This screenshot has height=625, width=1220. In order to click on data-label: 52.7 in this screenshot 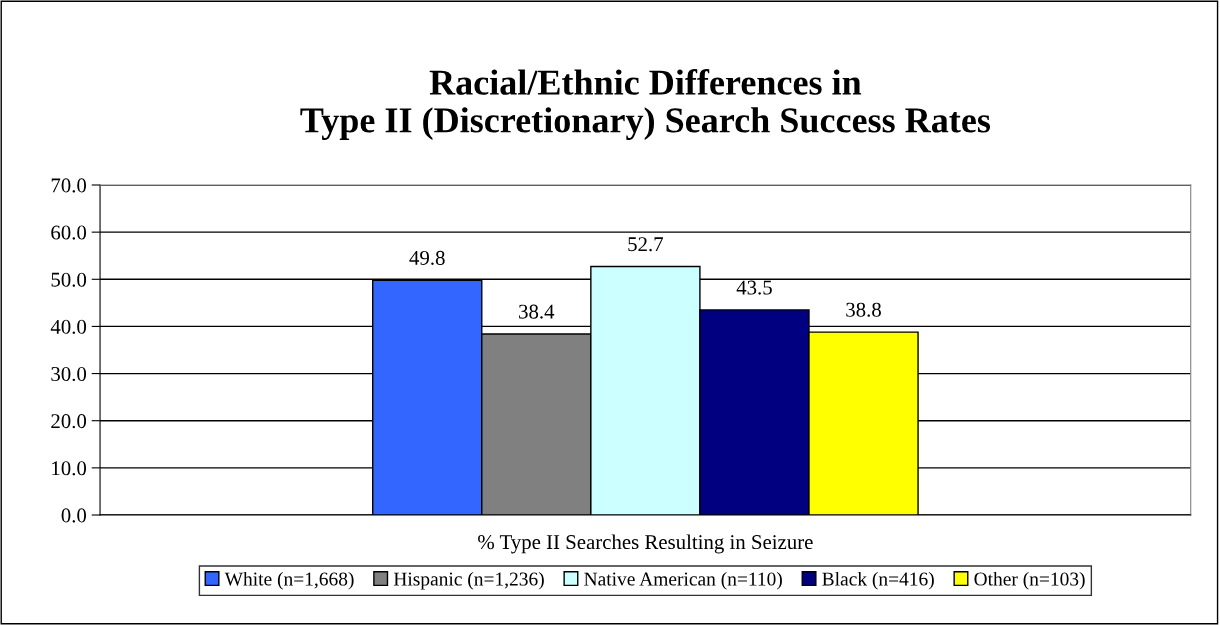, I will do `click(646, 244)`.